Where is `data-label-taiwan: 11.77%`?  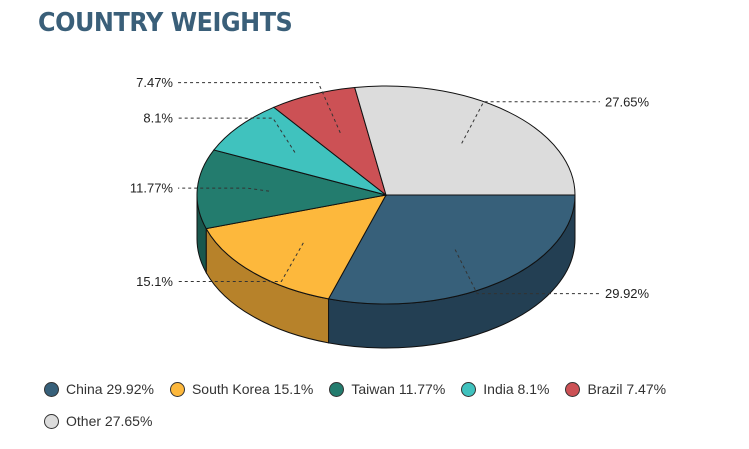
data-label-taiwan: 11.77% is located at coordinates (152, 188).